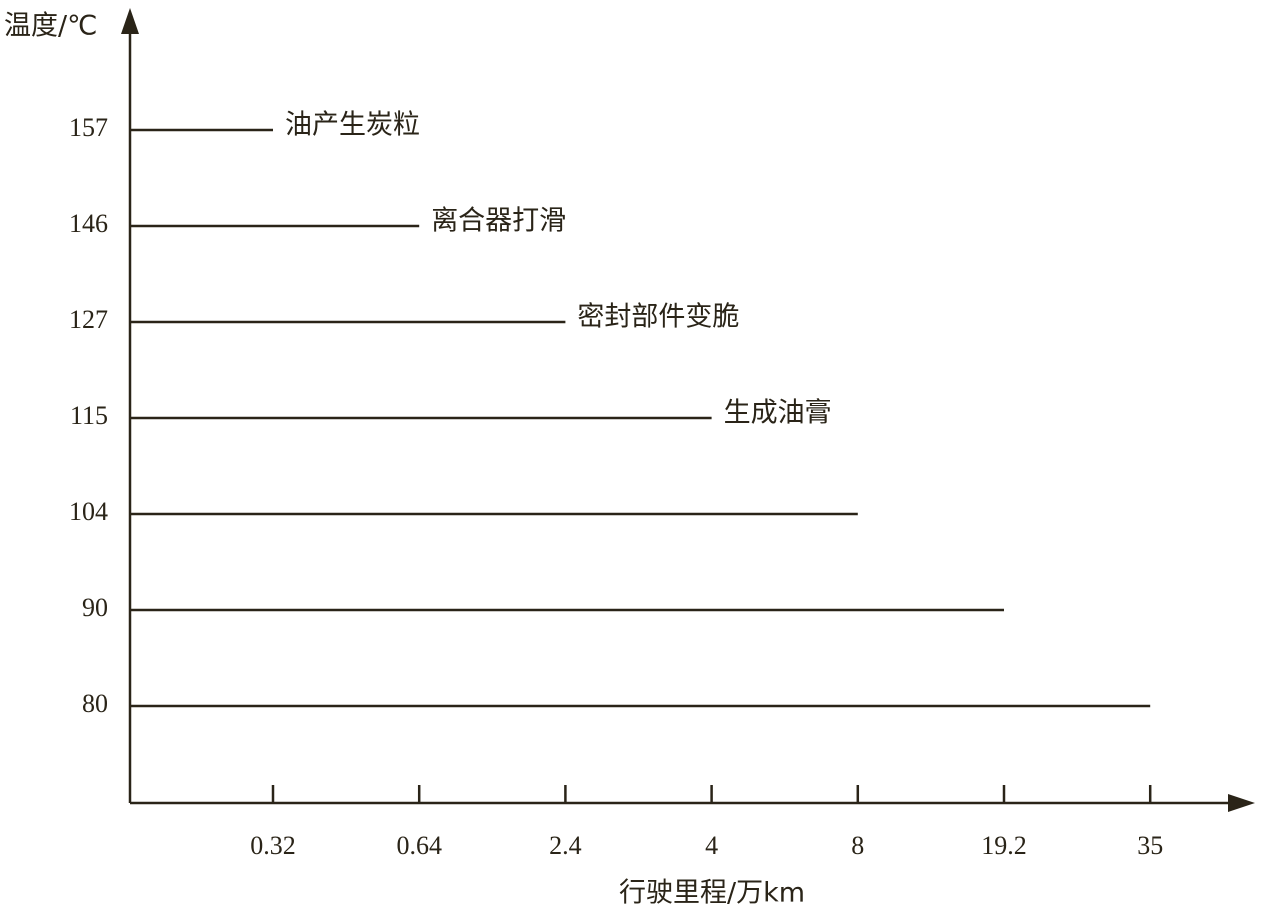 The width and height of the screenshot is (1263, 917). Describe the element at coordinates (857, 845) in the screenshot. I see `x-tick-label: 8` at that location.